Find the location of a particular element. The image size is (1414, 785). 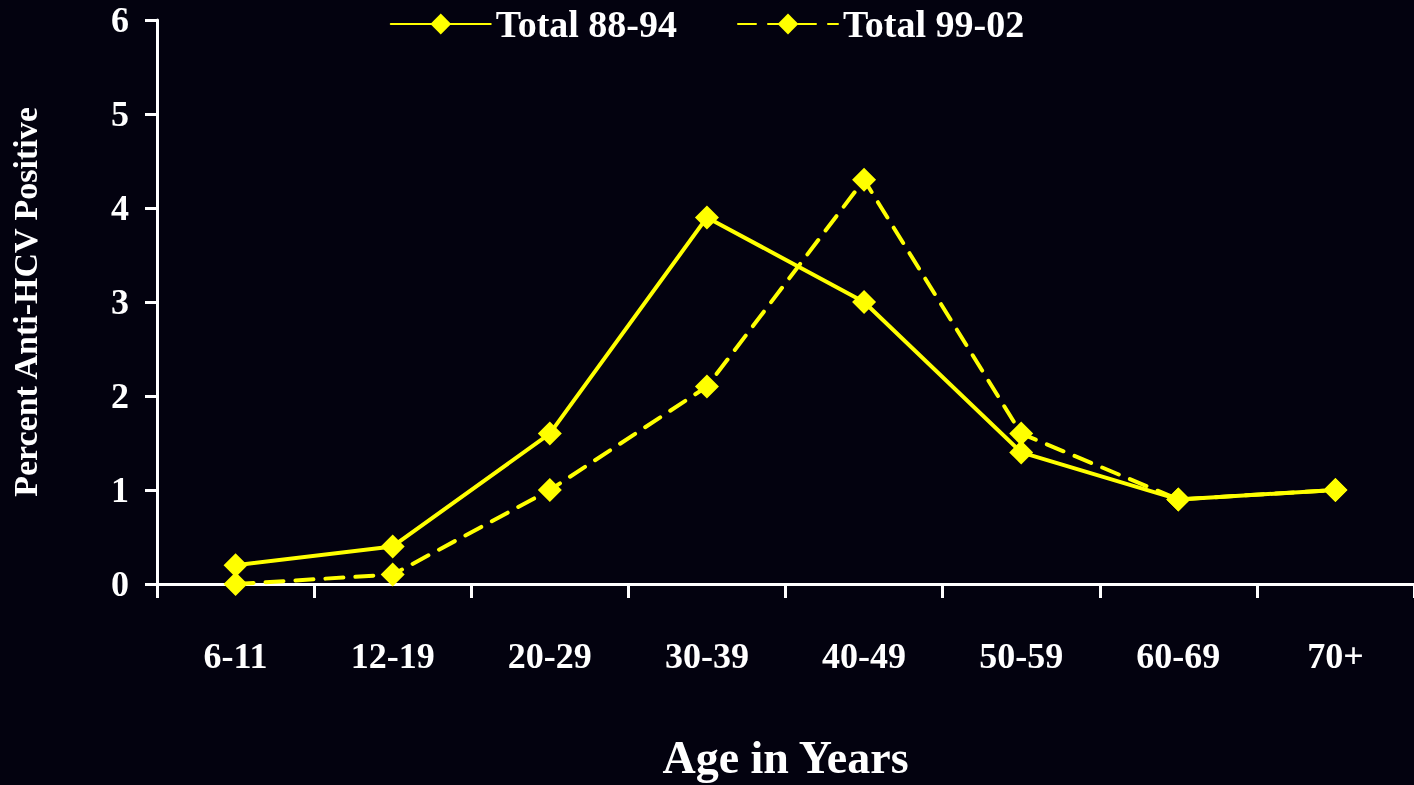

x-tick-label: 40-49 is located at coordinates (864, 656).